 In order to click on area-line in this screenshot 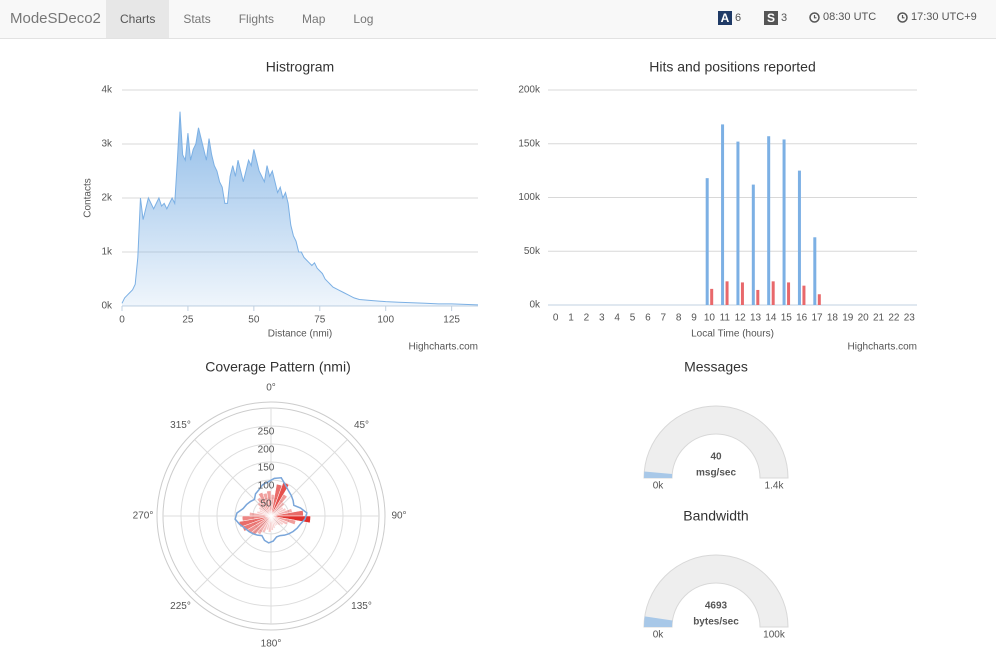, I will do `click(300, 208)`.